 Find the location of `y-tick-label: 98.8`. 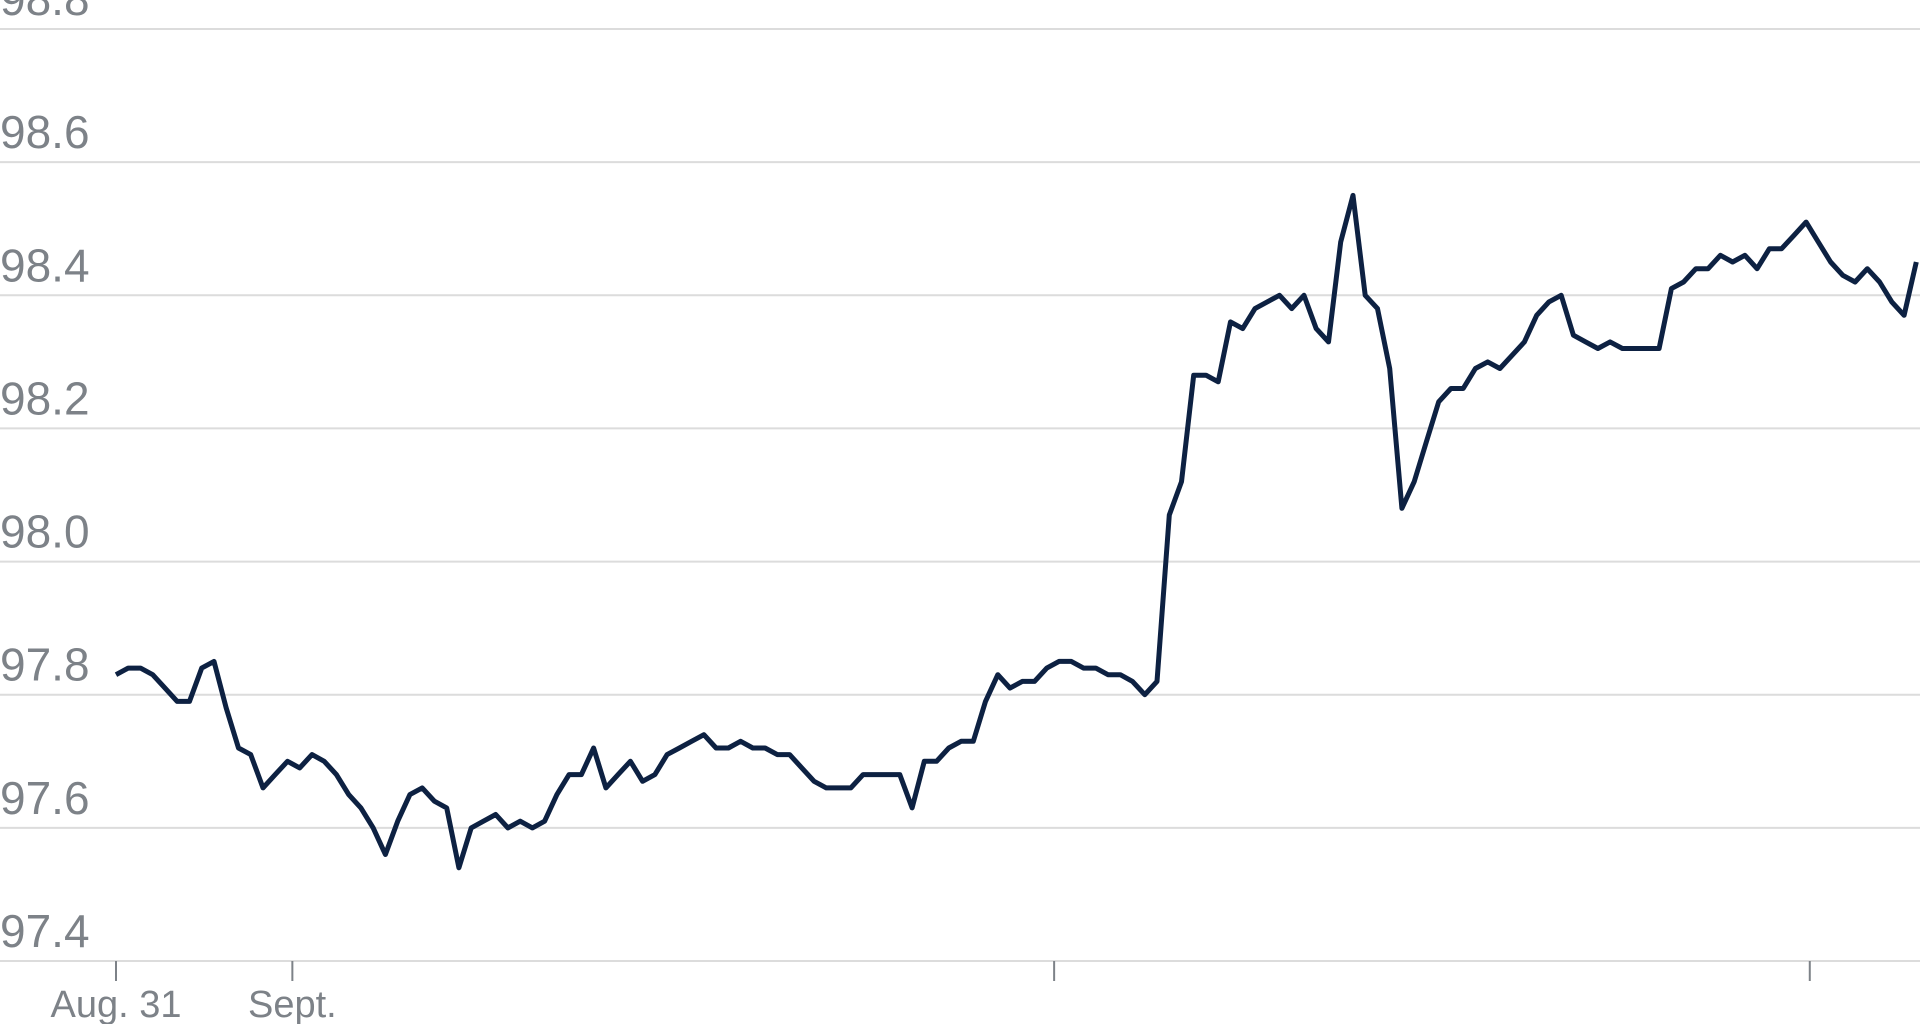

y-tick-label: 98.8 is located at coordinates (45, 12).